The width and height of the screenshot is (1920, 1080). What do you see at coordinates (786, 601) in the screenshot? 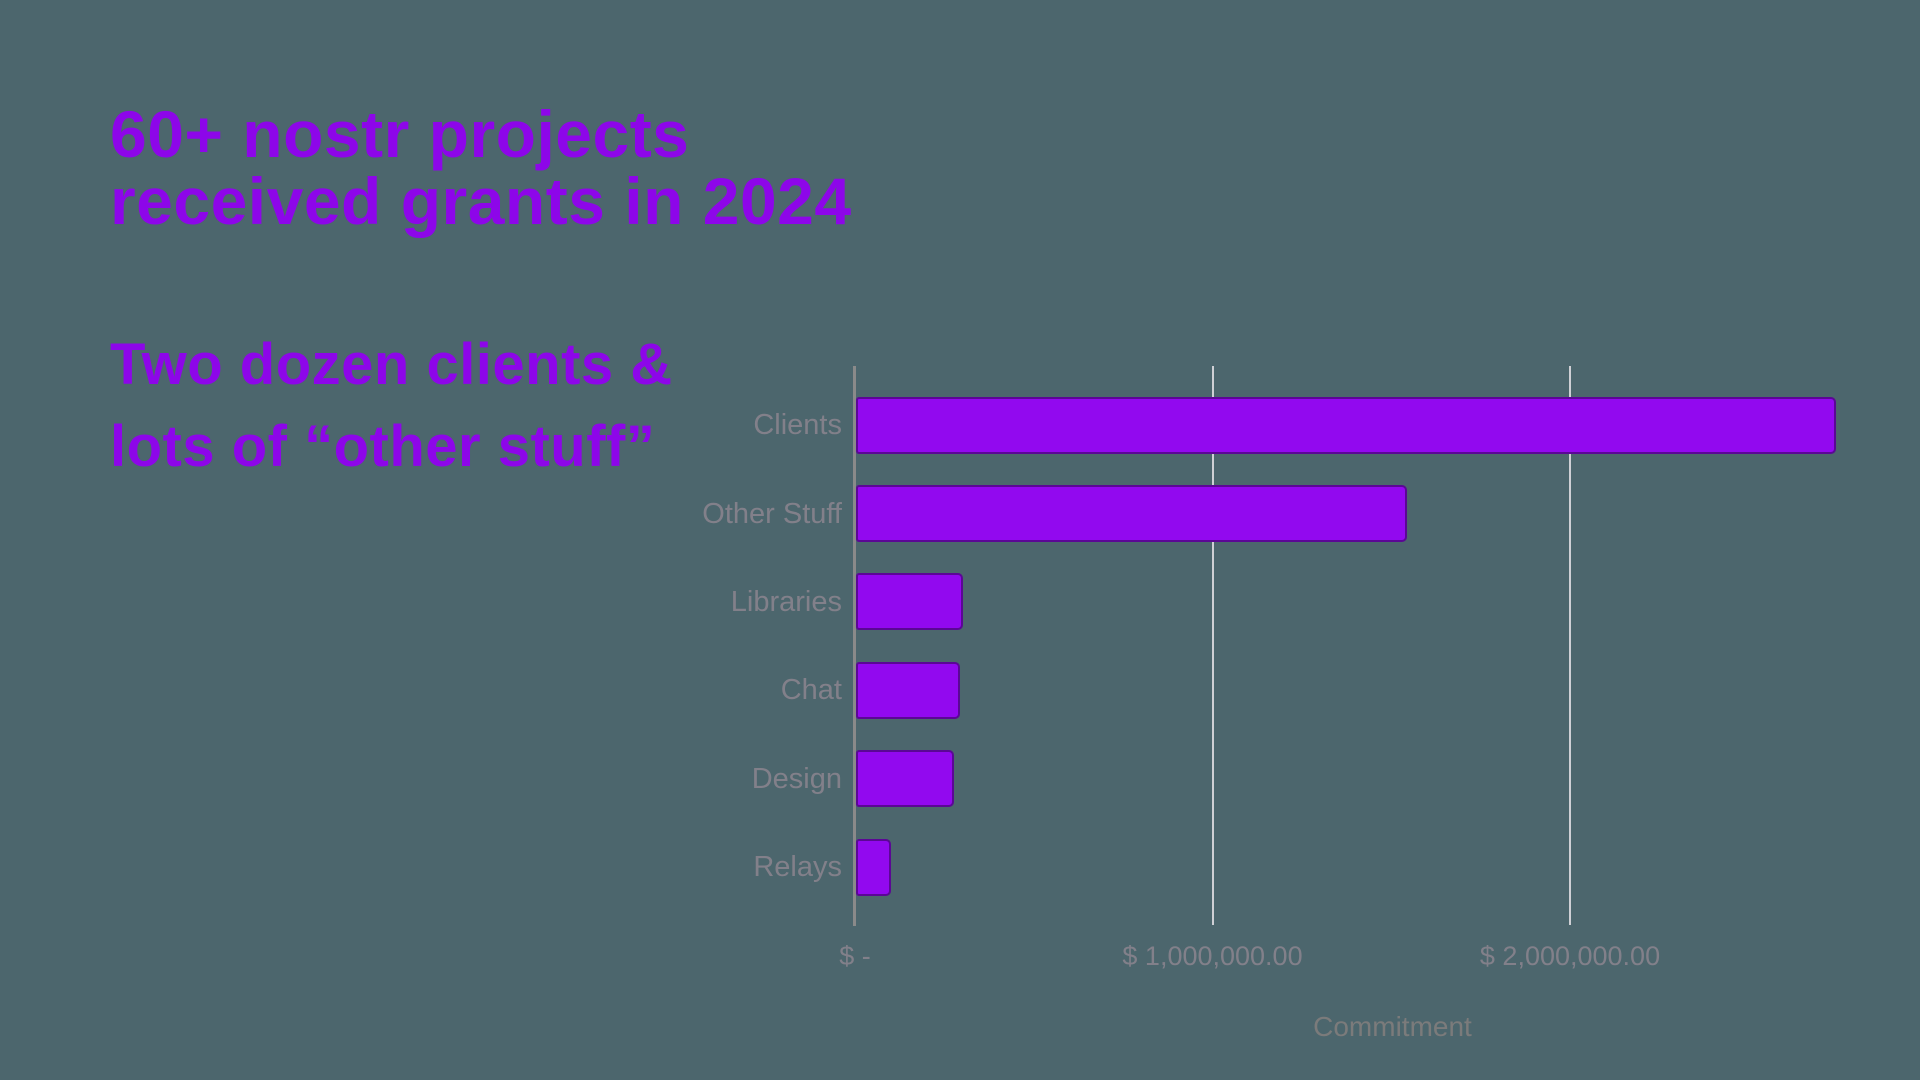
I see `category-label-libraries: Libraries` at bounding box center [786, 601].